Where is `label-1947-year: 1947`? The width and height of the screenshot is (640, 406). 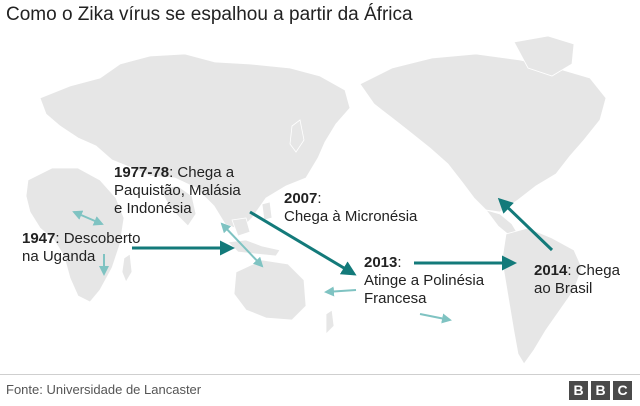
label-1947-year: 1947 is located at coordinates (39, 238).